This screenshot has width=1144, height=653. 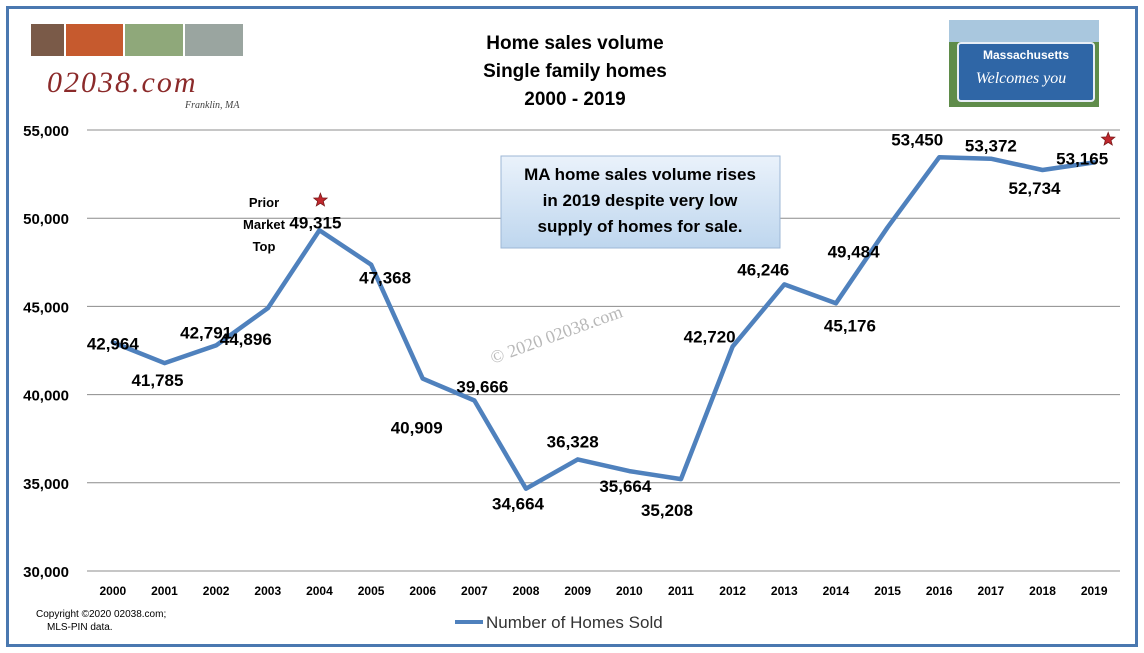 I want to click on x-tick-label-2010: 2010, so click(x=629, y=591).